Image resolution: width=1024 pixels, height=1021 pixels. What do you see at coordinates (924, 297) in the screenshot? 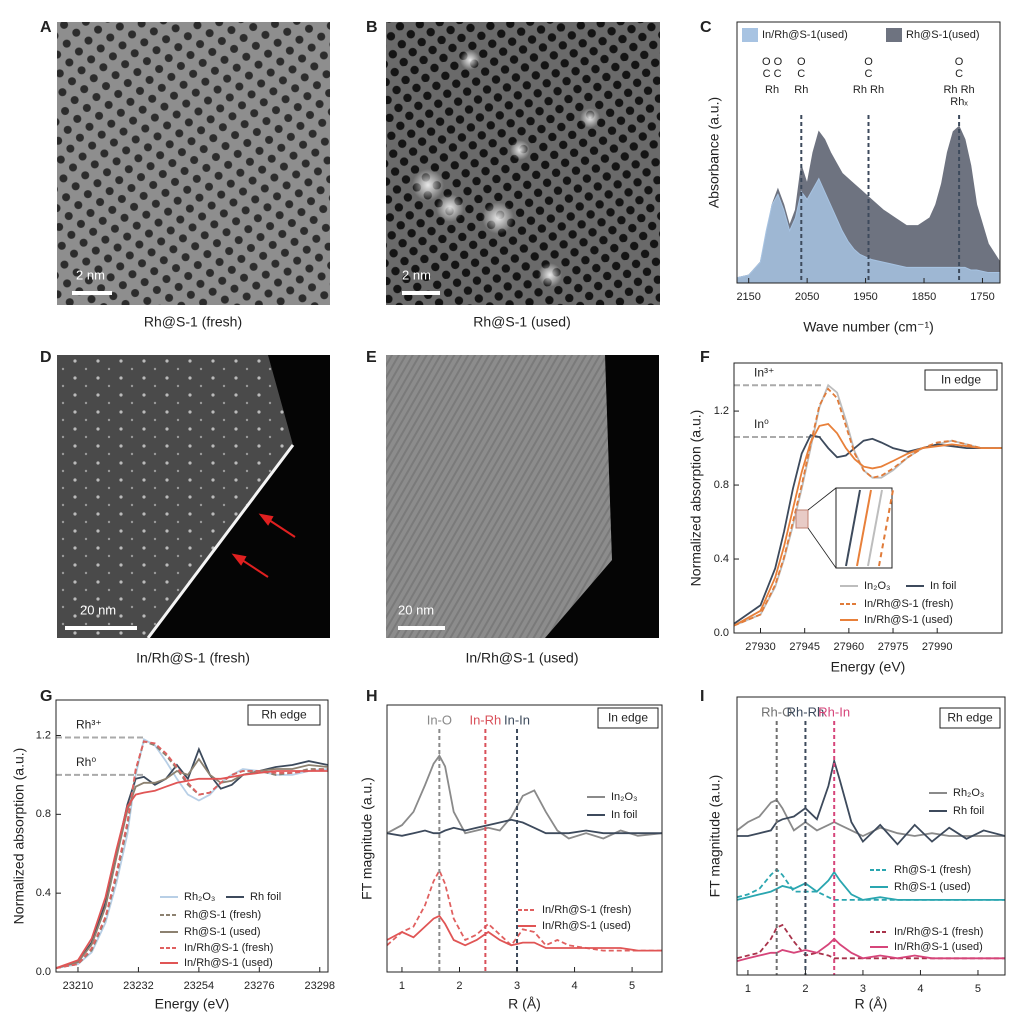
I see `x-tick-label: 1850` at bounding box center [924, 297].